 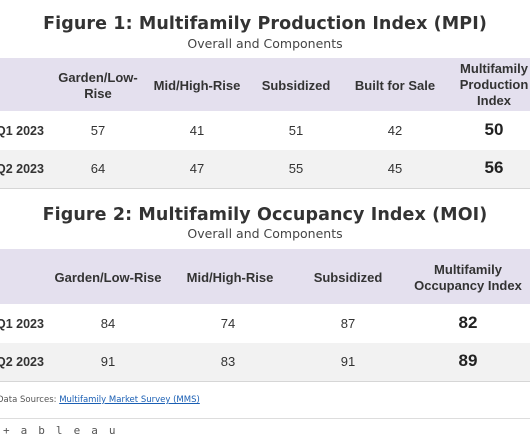 What do you see at coordinates (296, 85) in the screenshot?
I see `fig1-header-subsidized: Subsidized` at bounding box center [296, 85].